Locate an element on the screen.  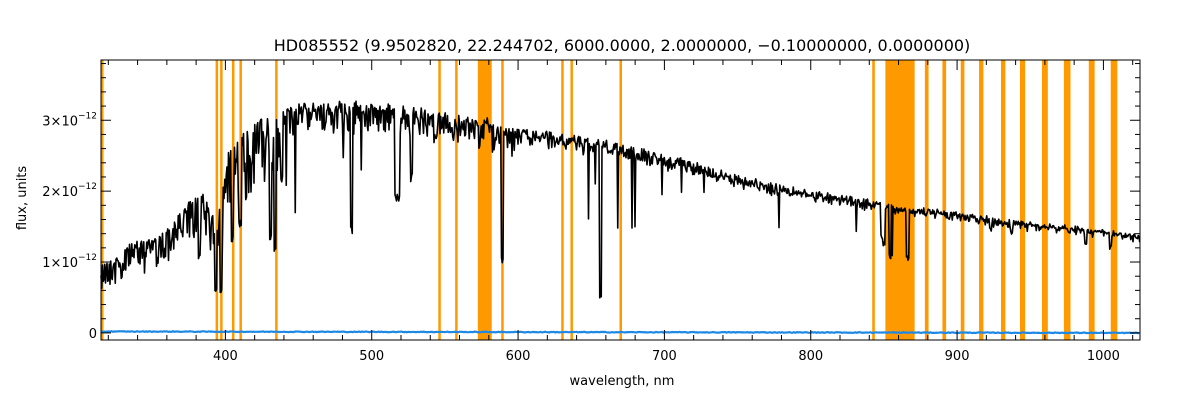
x-tick-label: 600 is located at coordinates (518, 356).